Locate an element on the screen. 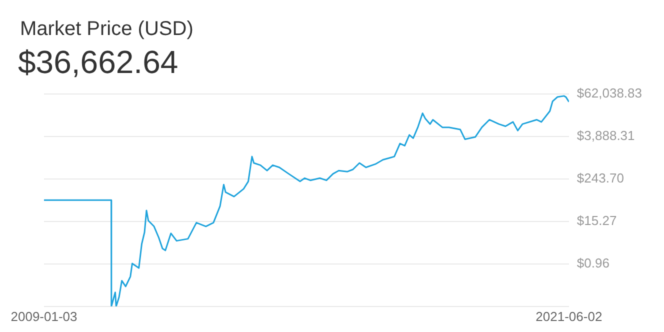 The image size is (664, 332). y-tick-label: $243.70 is located at coordinates (600, 178).